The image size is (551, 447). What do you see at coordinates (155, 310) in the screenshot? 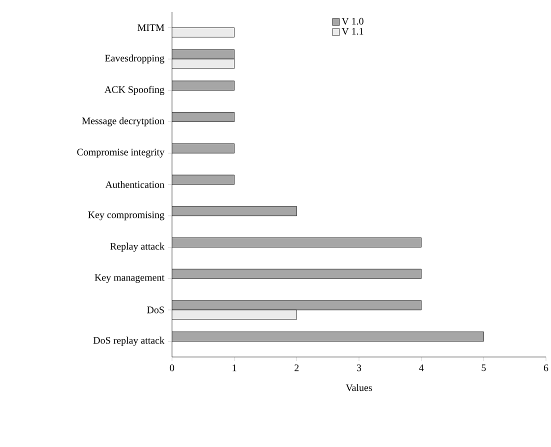
I see `y-tick-label: DoS` at bounding box center [155, 310].